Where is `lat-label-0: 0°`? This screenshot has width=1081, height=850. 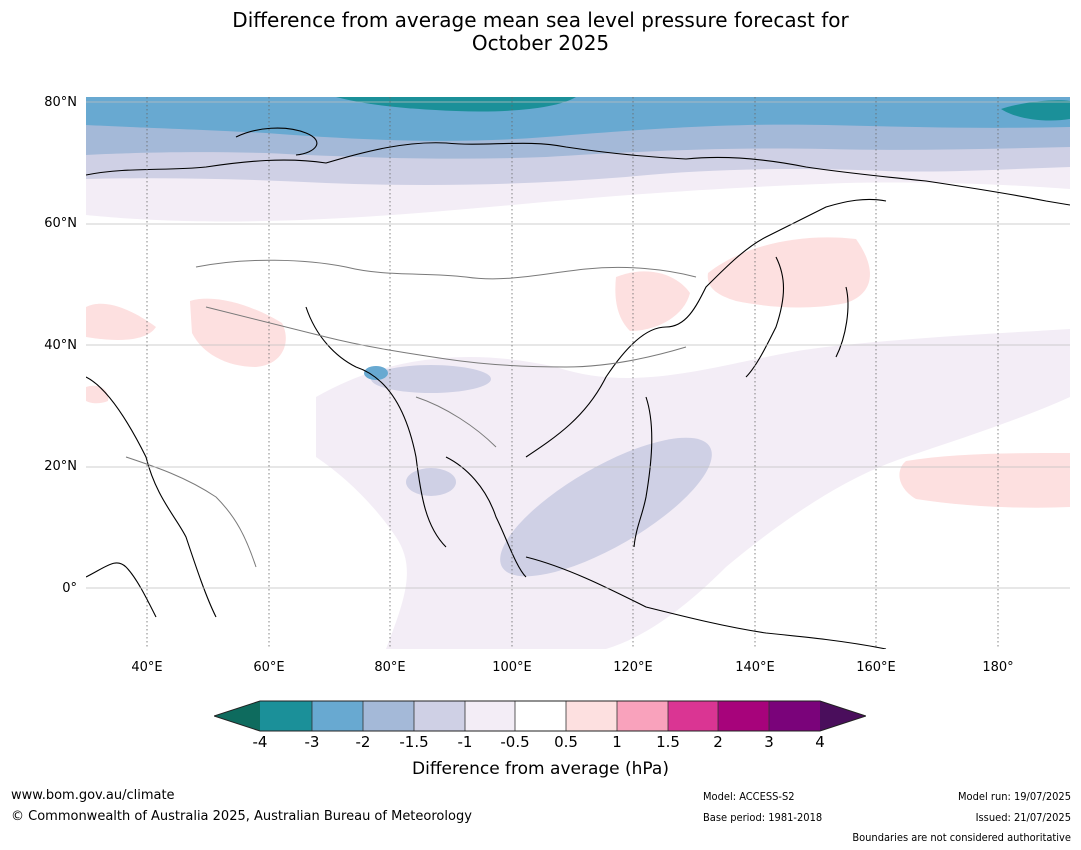
lat-label-0: 0° is located at coordinates (69, 588).